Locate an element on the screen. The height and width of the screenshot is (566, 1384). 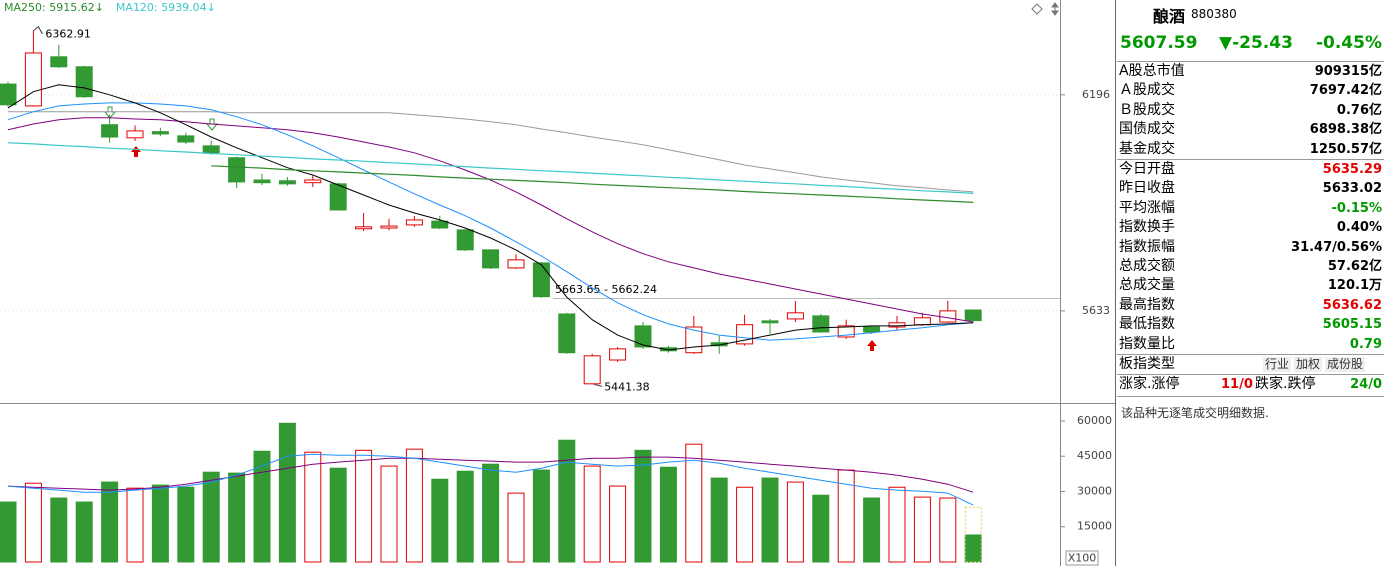
type-option: 加权 is located at coordinates (1308, 364).